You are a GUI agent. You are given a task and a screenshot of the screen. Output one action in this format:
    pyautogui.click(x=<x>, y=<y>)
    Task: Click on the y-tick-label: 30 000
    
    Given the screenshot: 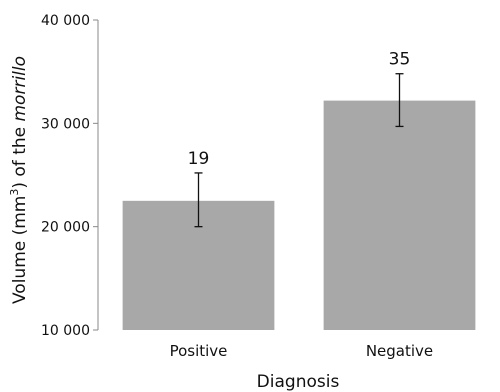 What is the action you would take?
    pyautogui.click(x=65, y=124)
    